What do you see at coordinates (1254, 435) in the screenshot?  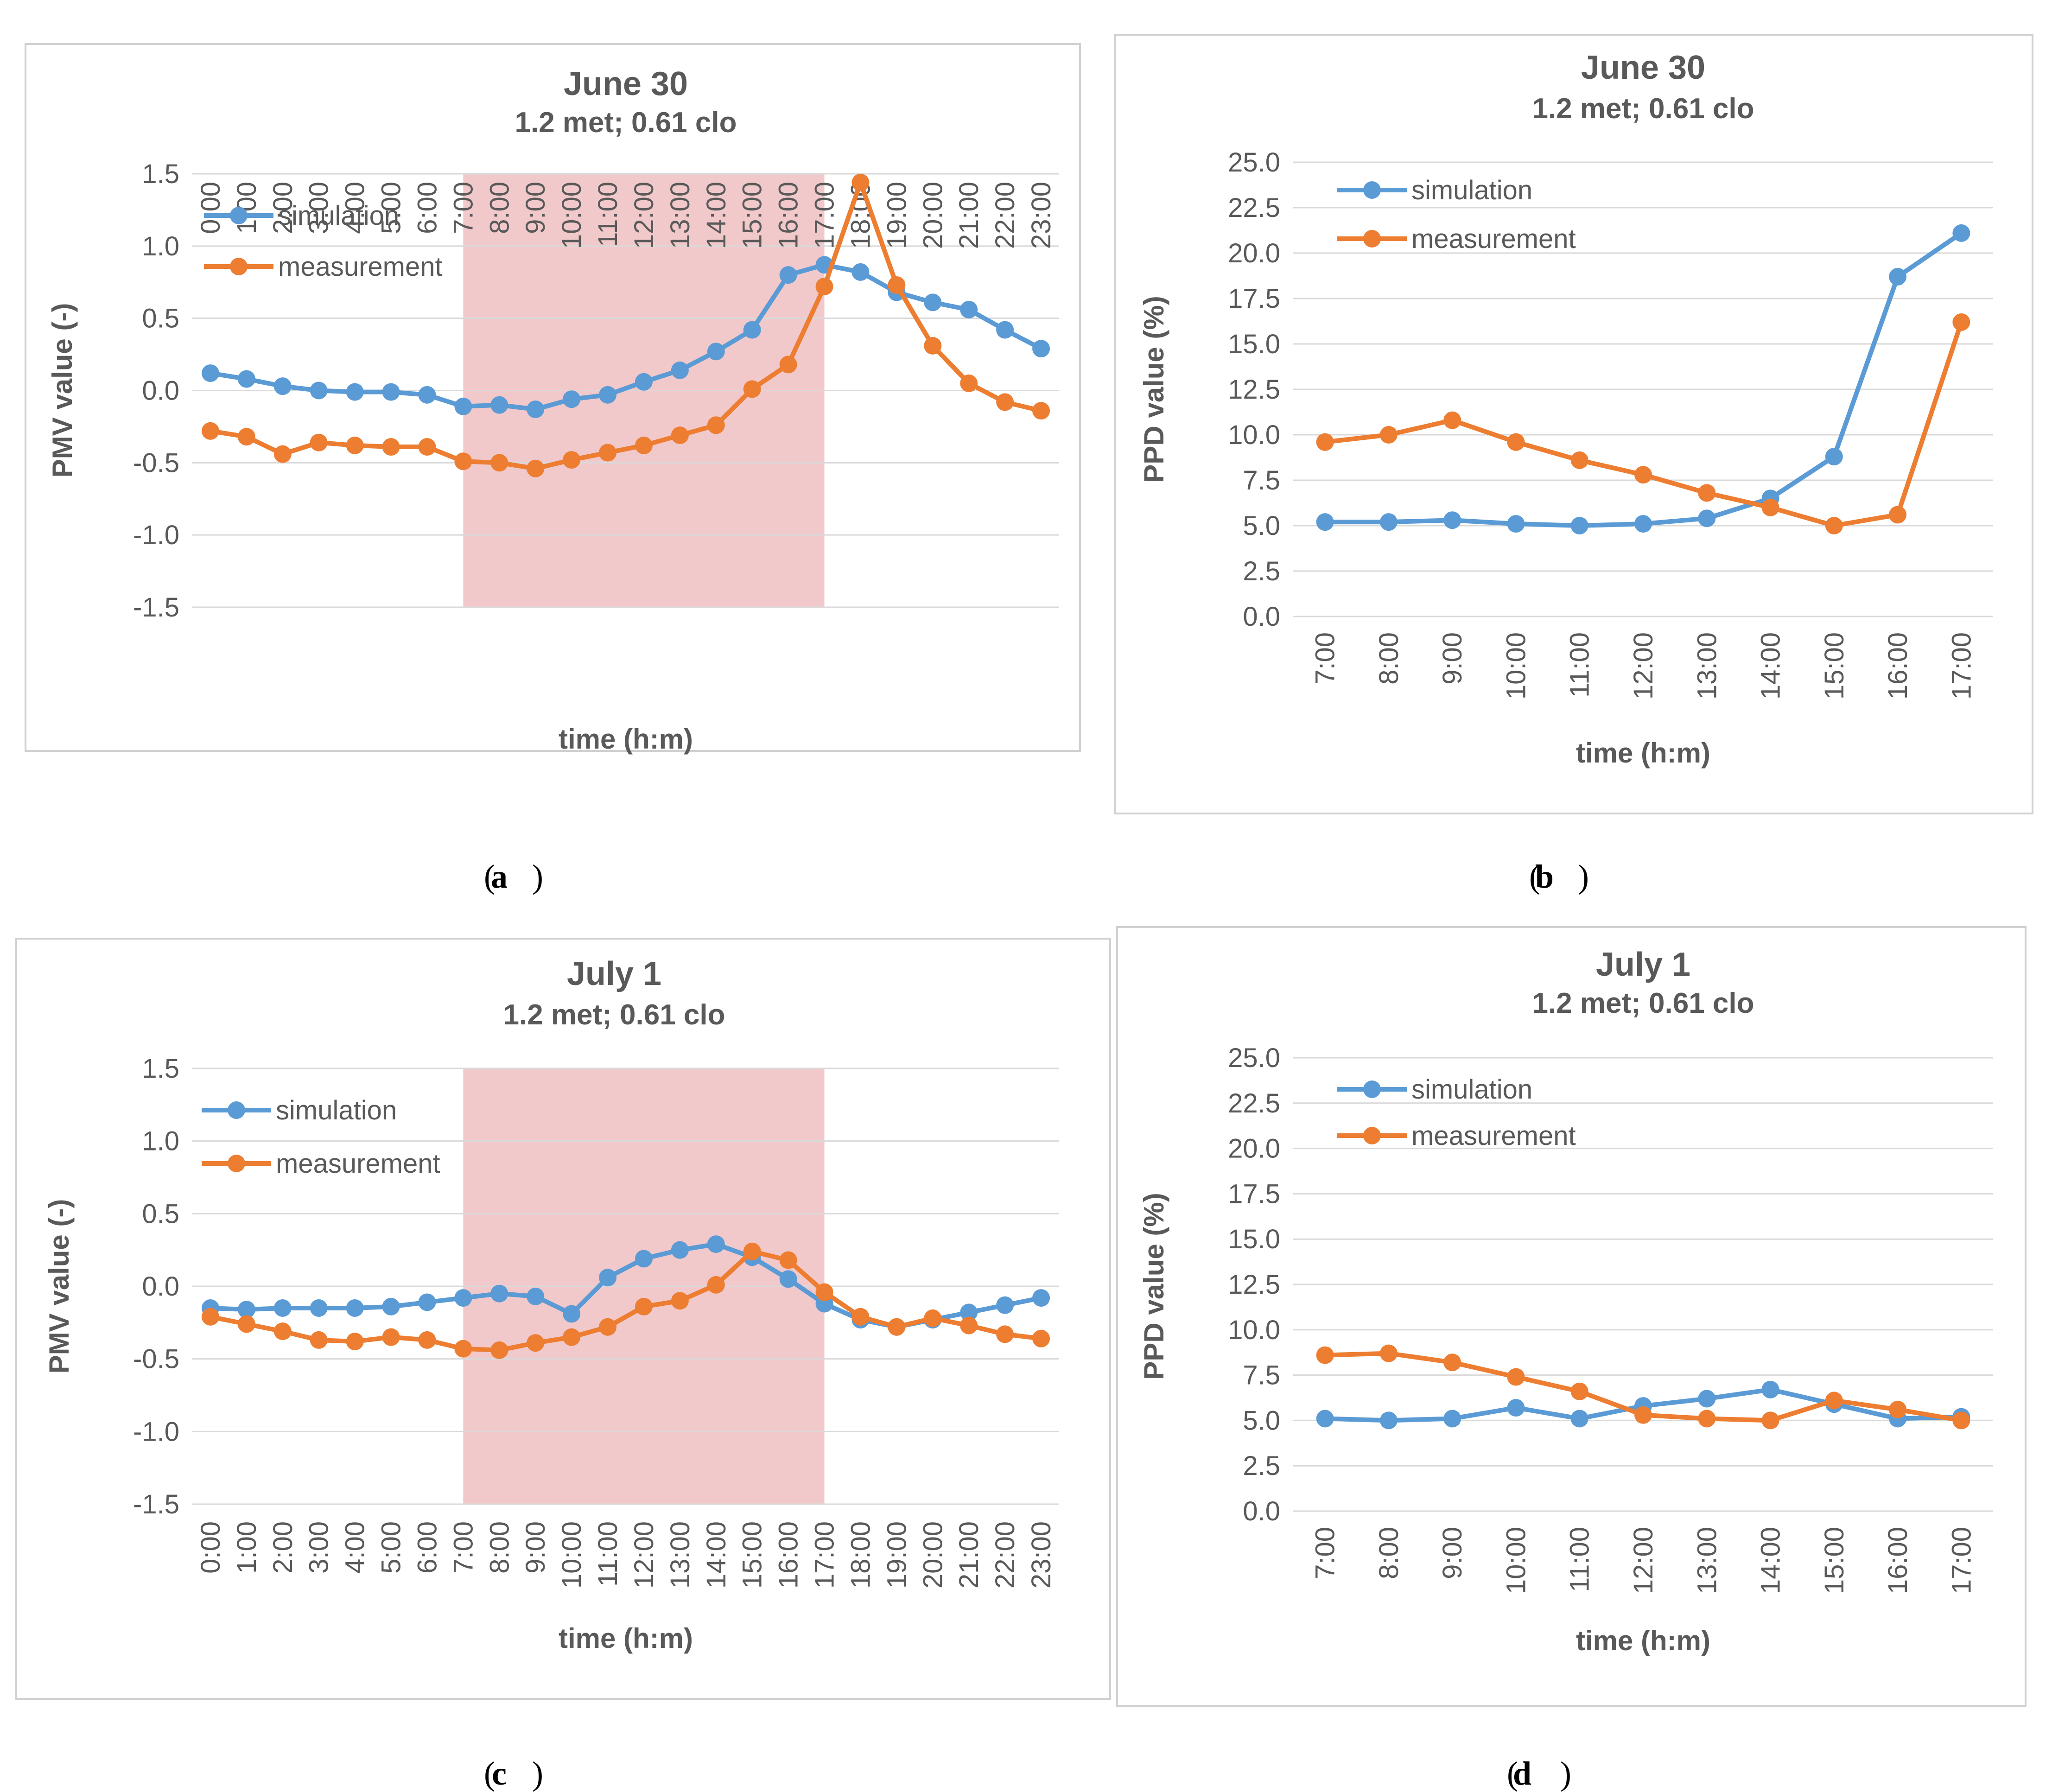 I see `y-tick-label: 10.0` at bounding box center [1254, 435].